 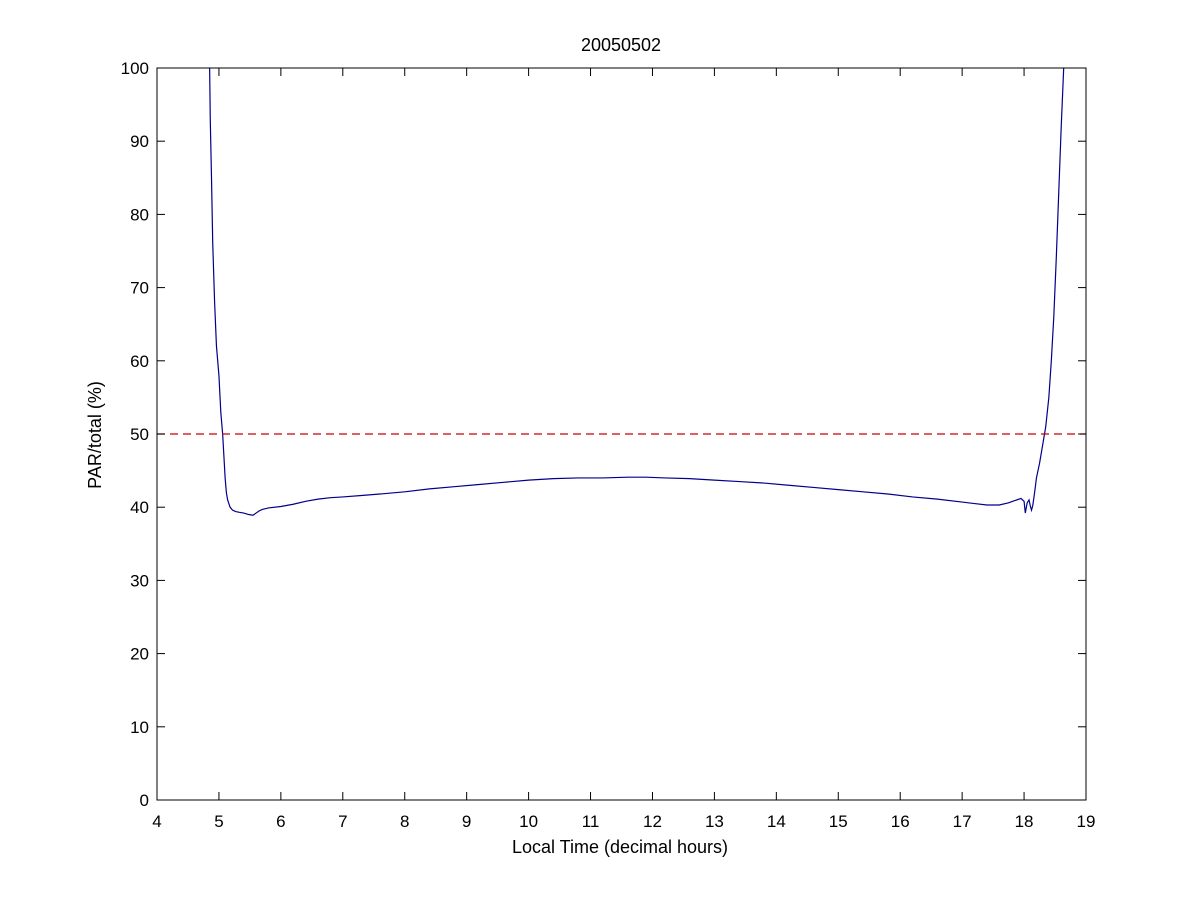 I want to click on y-tick-label: 30, so click(x=139, y=580).